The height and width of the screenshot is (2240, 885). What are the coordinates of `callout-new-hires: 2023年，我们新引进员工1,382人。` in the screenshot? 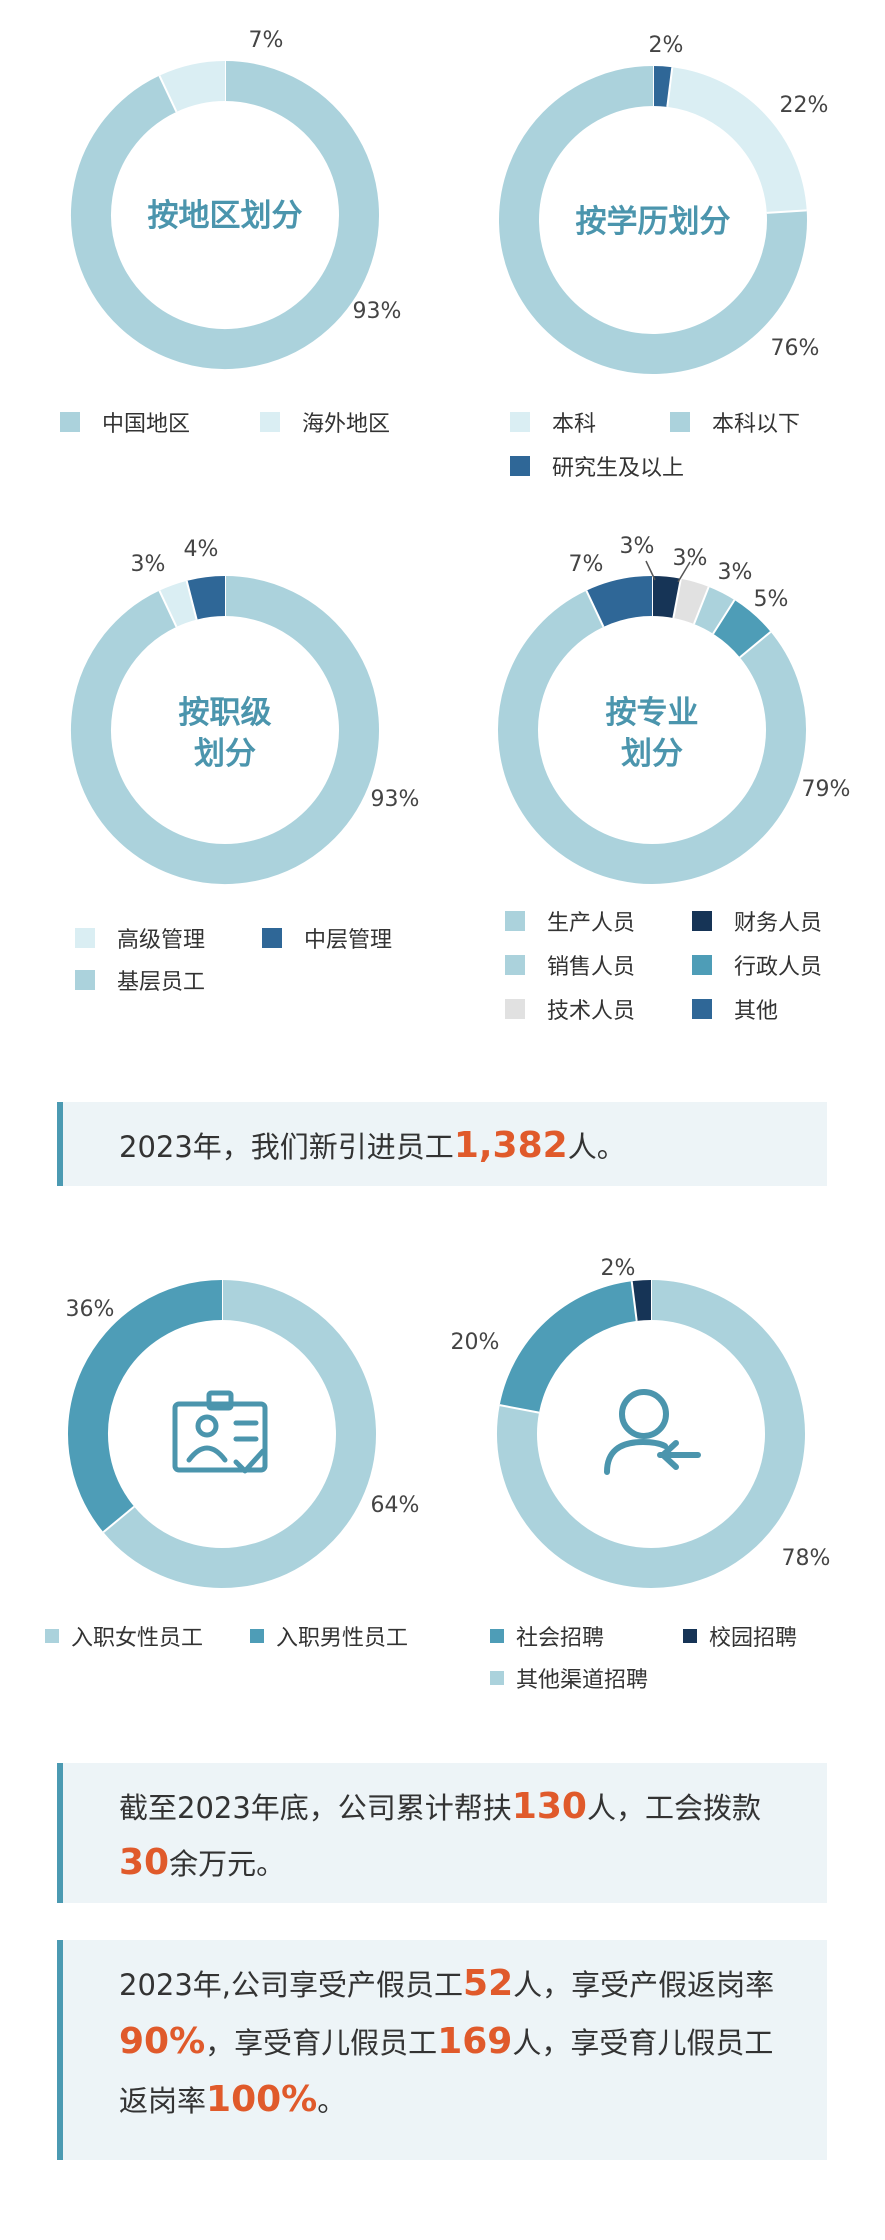 It's located at (442, 1144).